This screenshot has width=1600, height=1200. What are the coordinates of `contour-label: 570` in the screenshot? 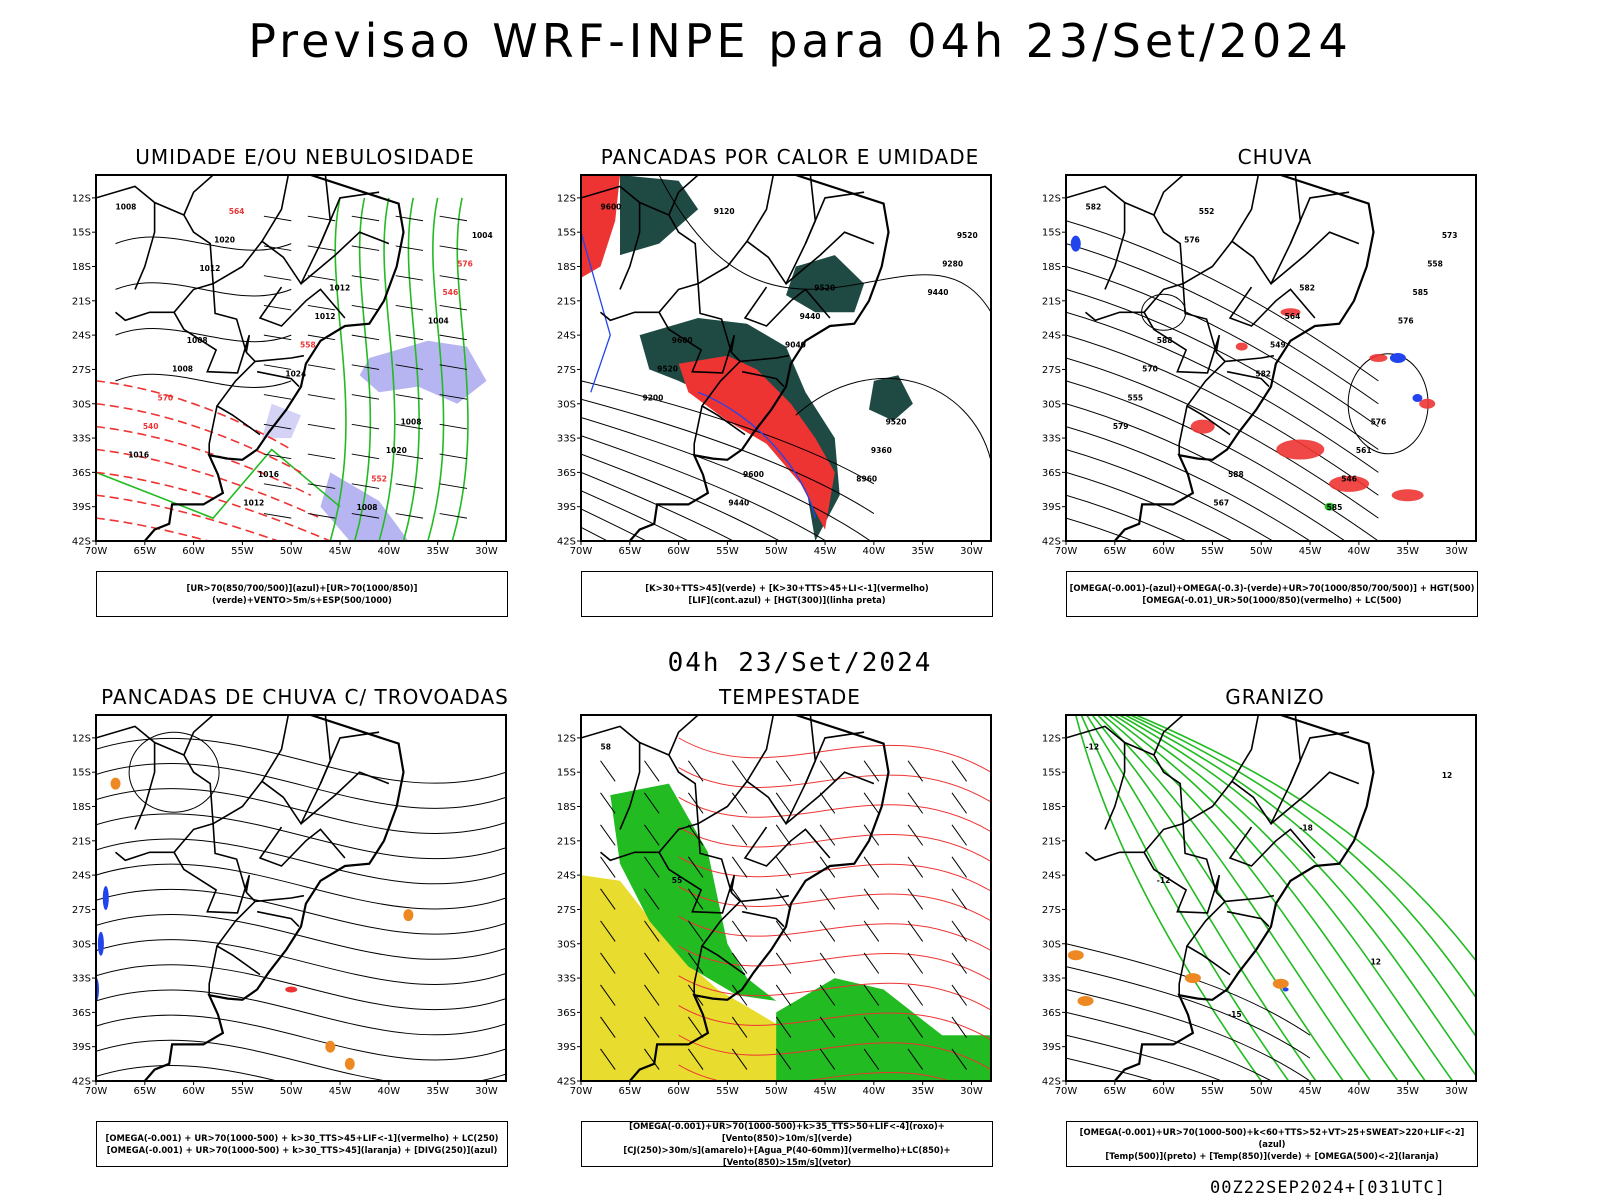 It's located at (166, 397).